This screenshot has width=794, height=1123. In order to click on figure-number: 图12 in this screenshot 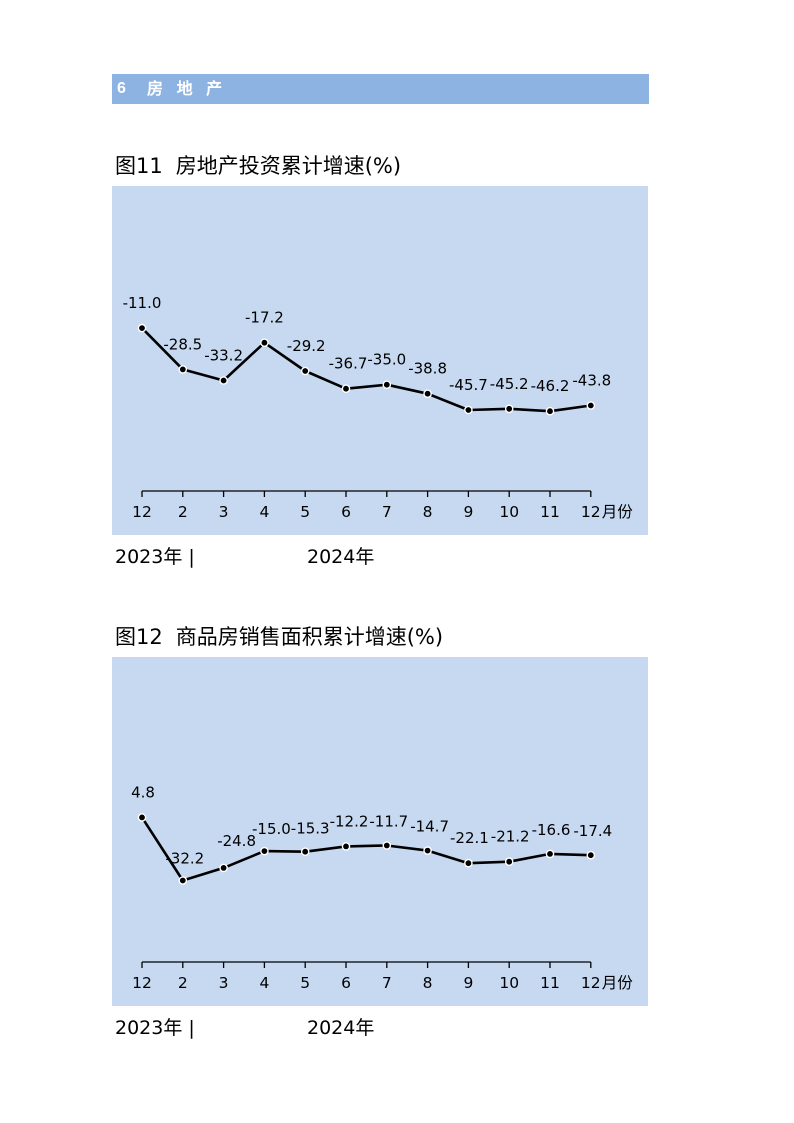, I will do `click(139, 637)`.